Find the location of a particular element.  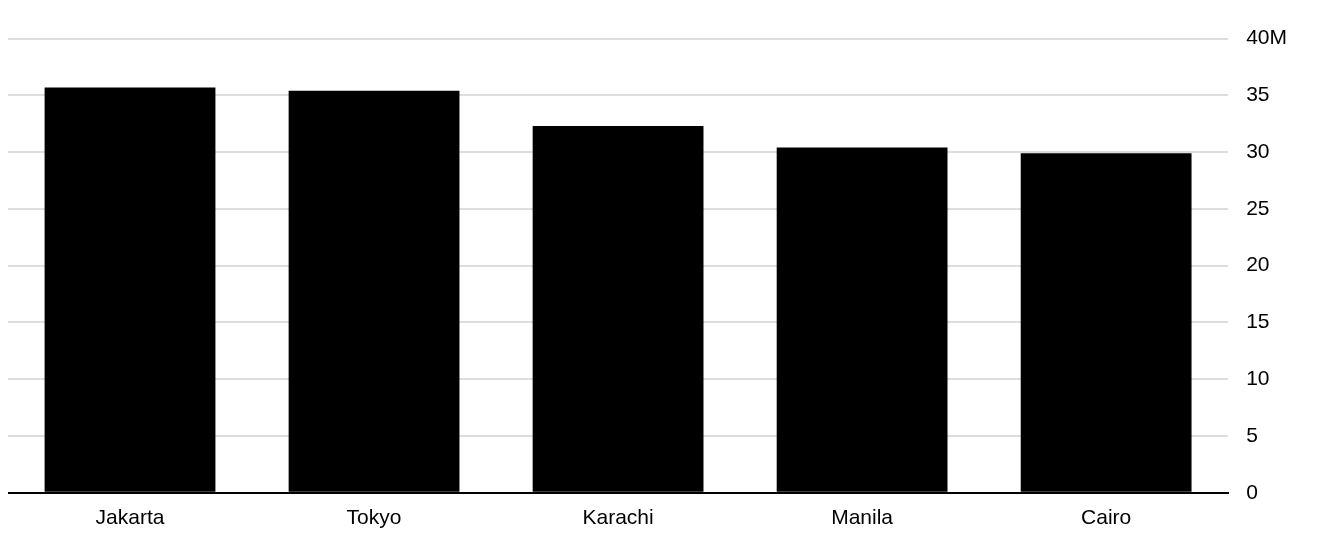

y-tick-label: 5 is located at coordinates (1252, 434).